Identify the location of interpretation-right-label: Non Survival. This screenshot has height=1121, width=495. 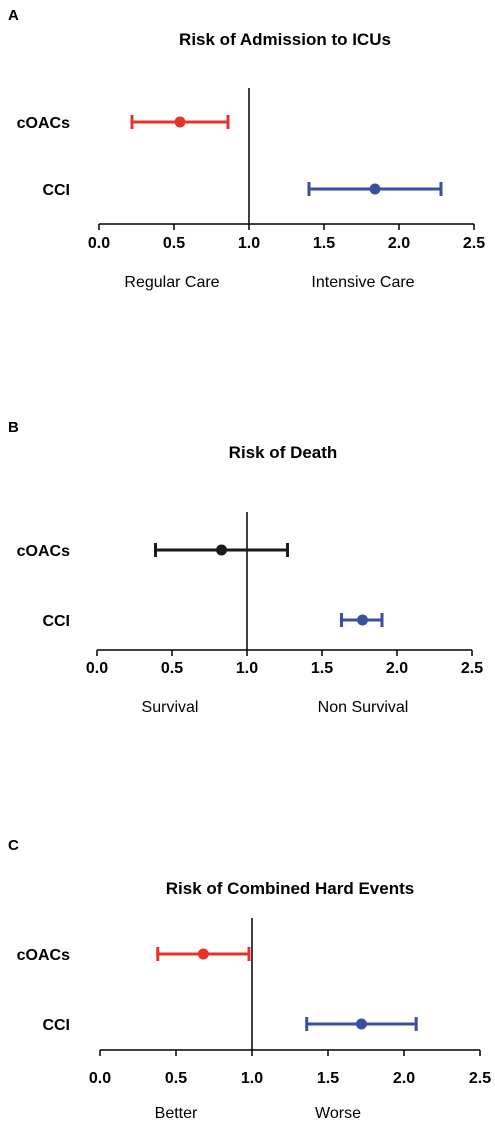
(363, 707).